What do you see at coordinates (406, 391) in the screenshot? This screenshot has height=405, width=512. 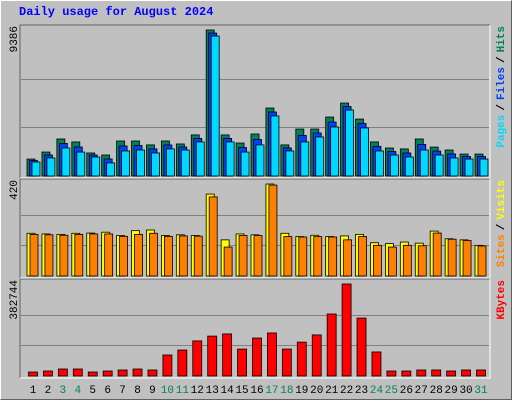 I see `x-tick-label: 26` at bounding box center [406, 391].